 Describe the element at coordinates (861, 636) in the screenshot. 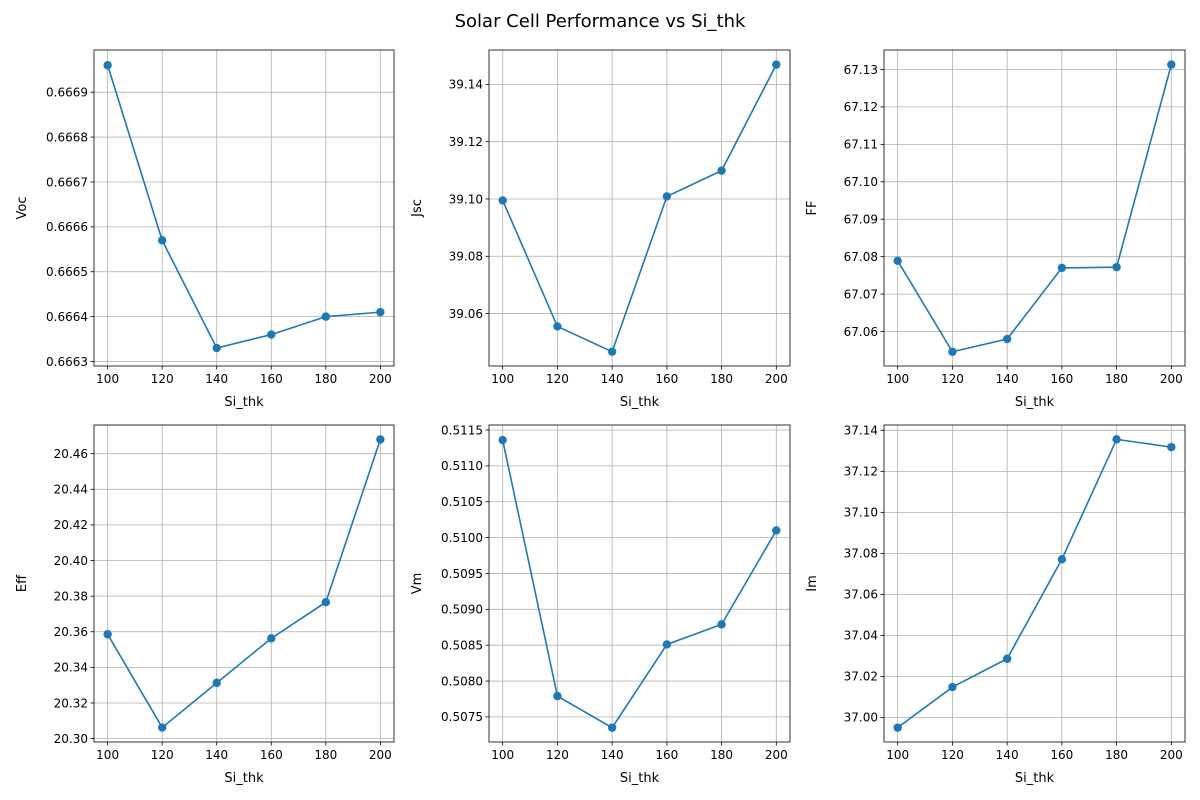

I see `y-tick-label: 37.04` at that location.